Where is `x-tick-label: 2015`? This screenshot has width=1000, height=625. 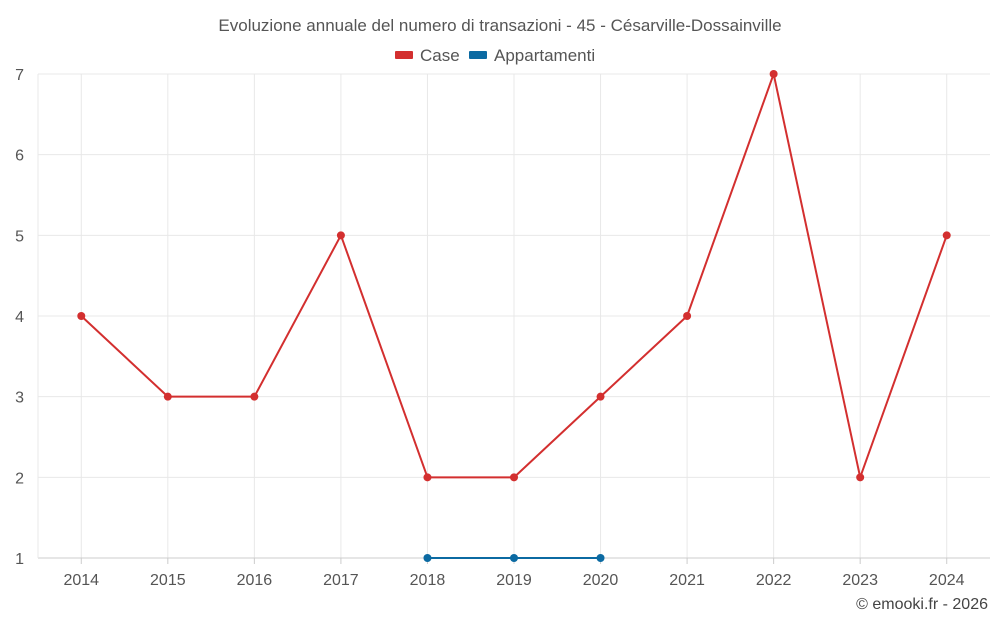 x-tick-label: 2015 is located at coordinates (168, 580).